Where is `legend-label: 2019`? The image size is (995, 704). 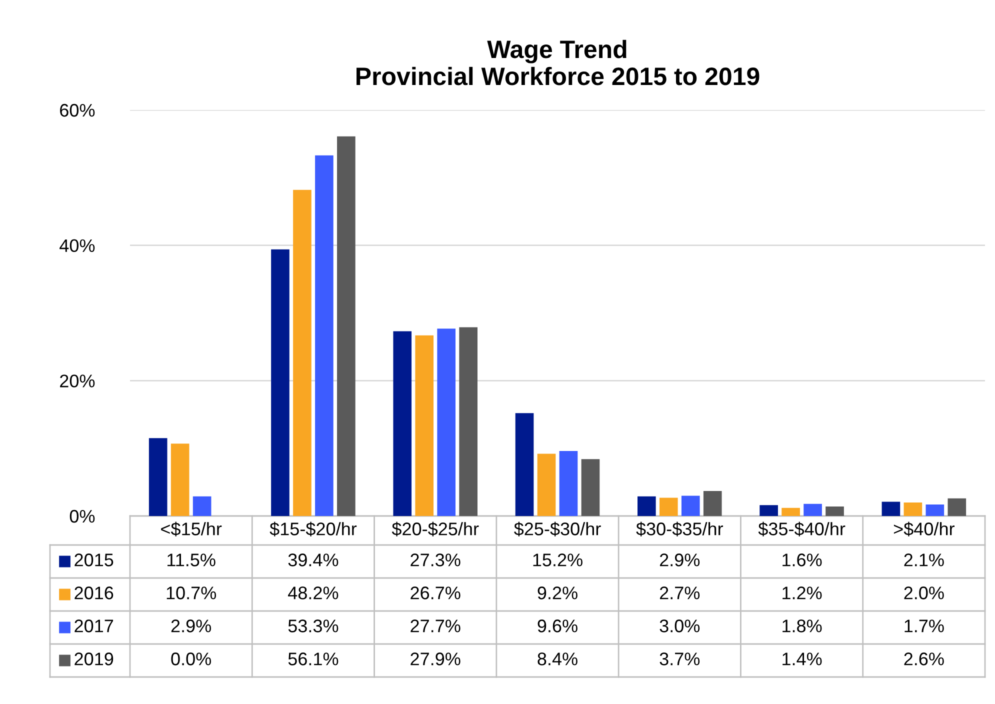 legend-label: 2019 is located at coordinates (94, 659).